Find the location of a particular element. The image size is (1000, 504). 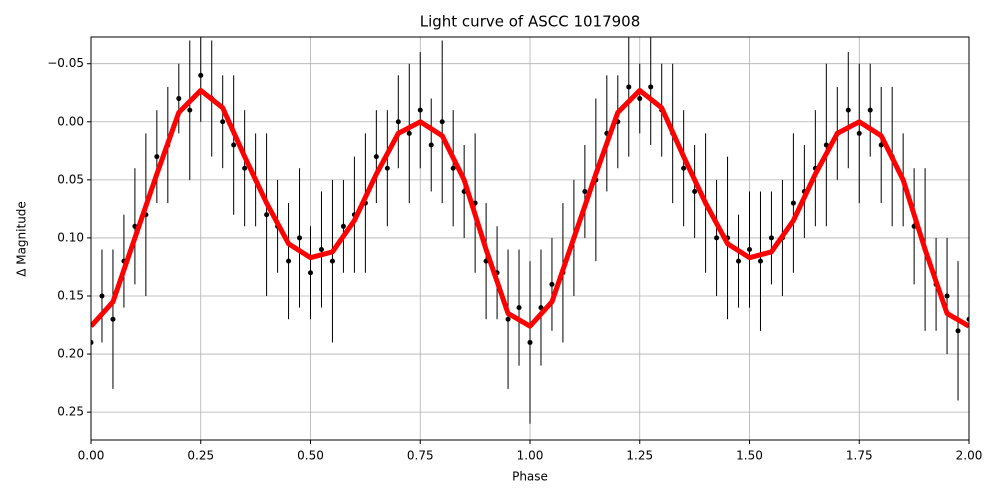

x-tick-label: 1.00 is located at coordinates (530, 456).